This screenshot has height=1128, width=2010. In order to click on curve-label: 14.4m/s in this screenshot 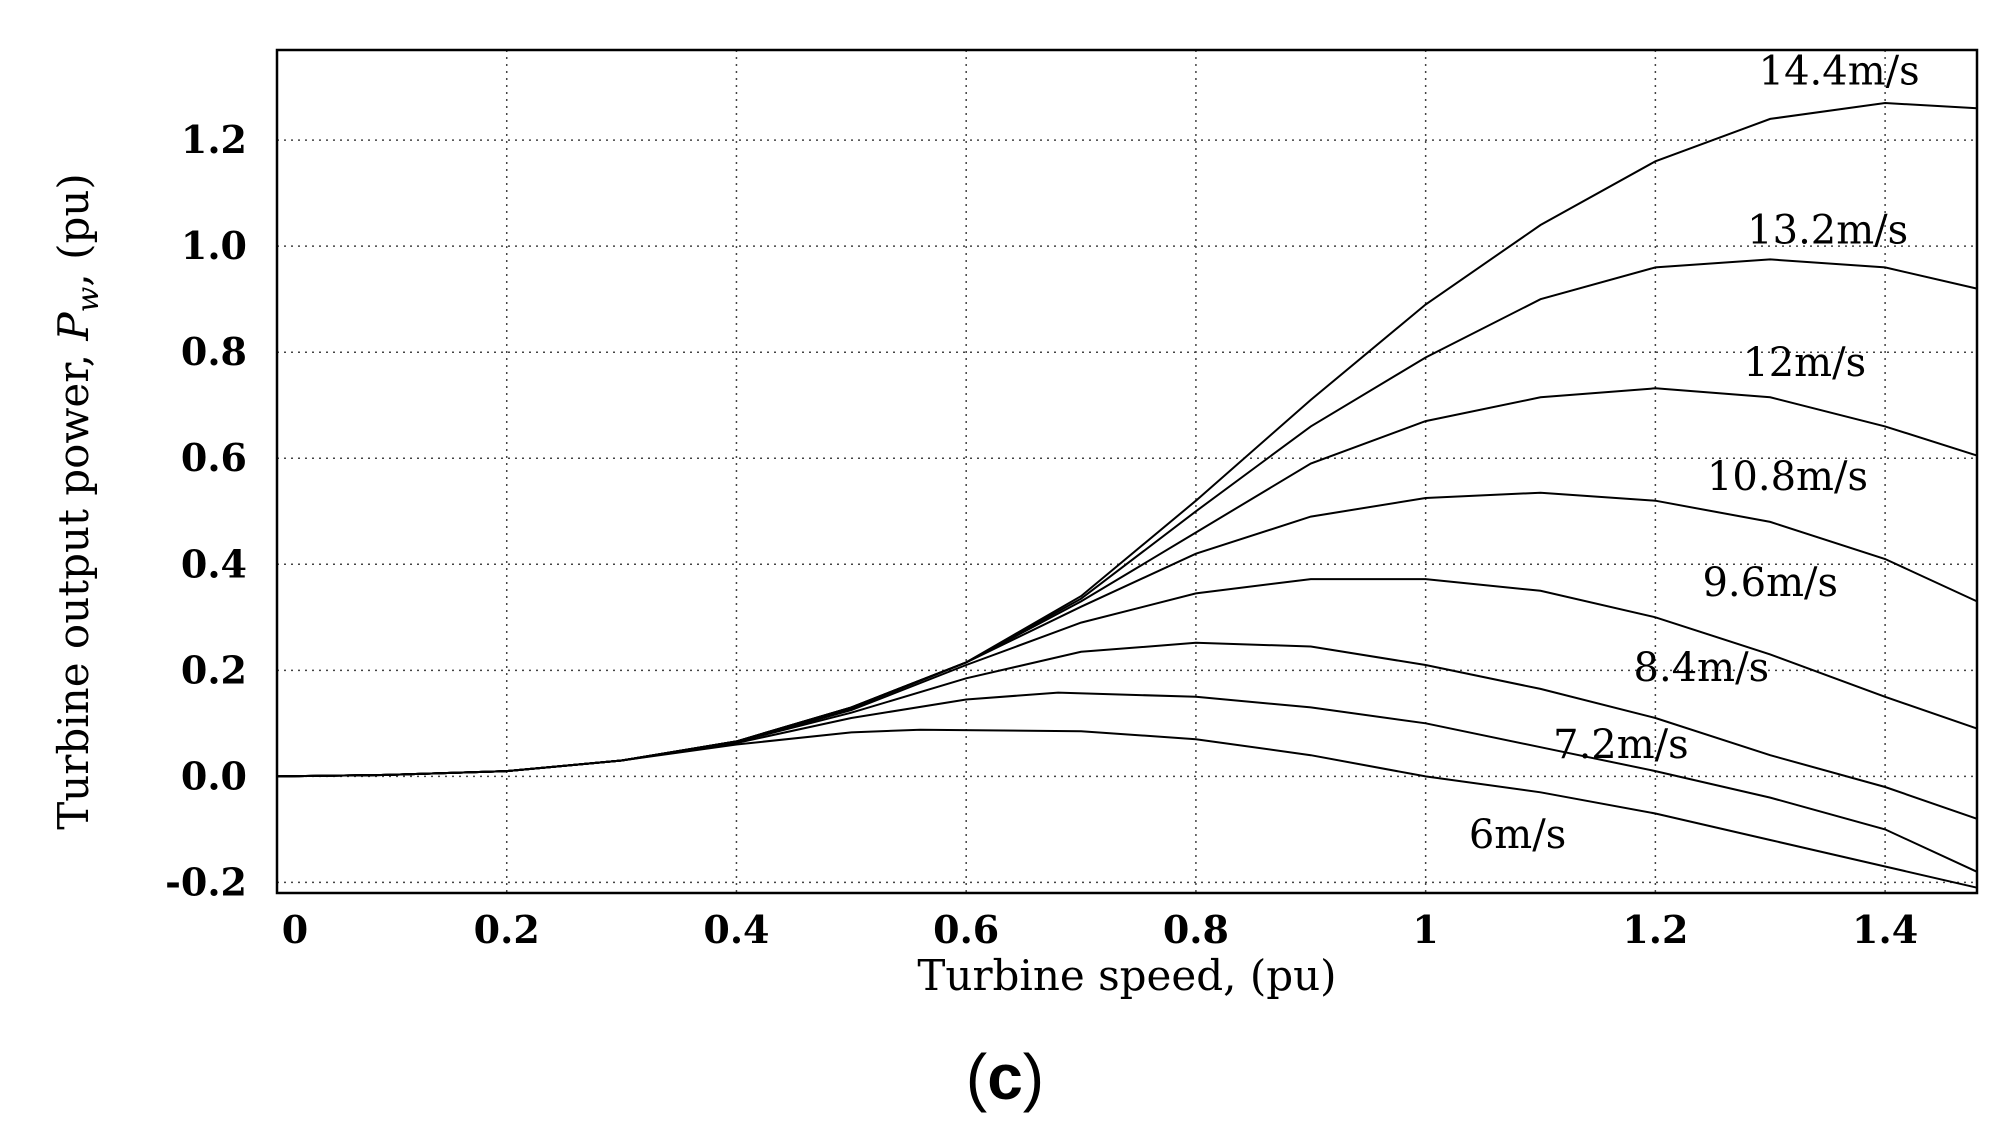, I will do `click(1839, 71)`.